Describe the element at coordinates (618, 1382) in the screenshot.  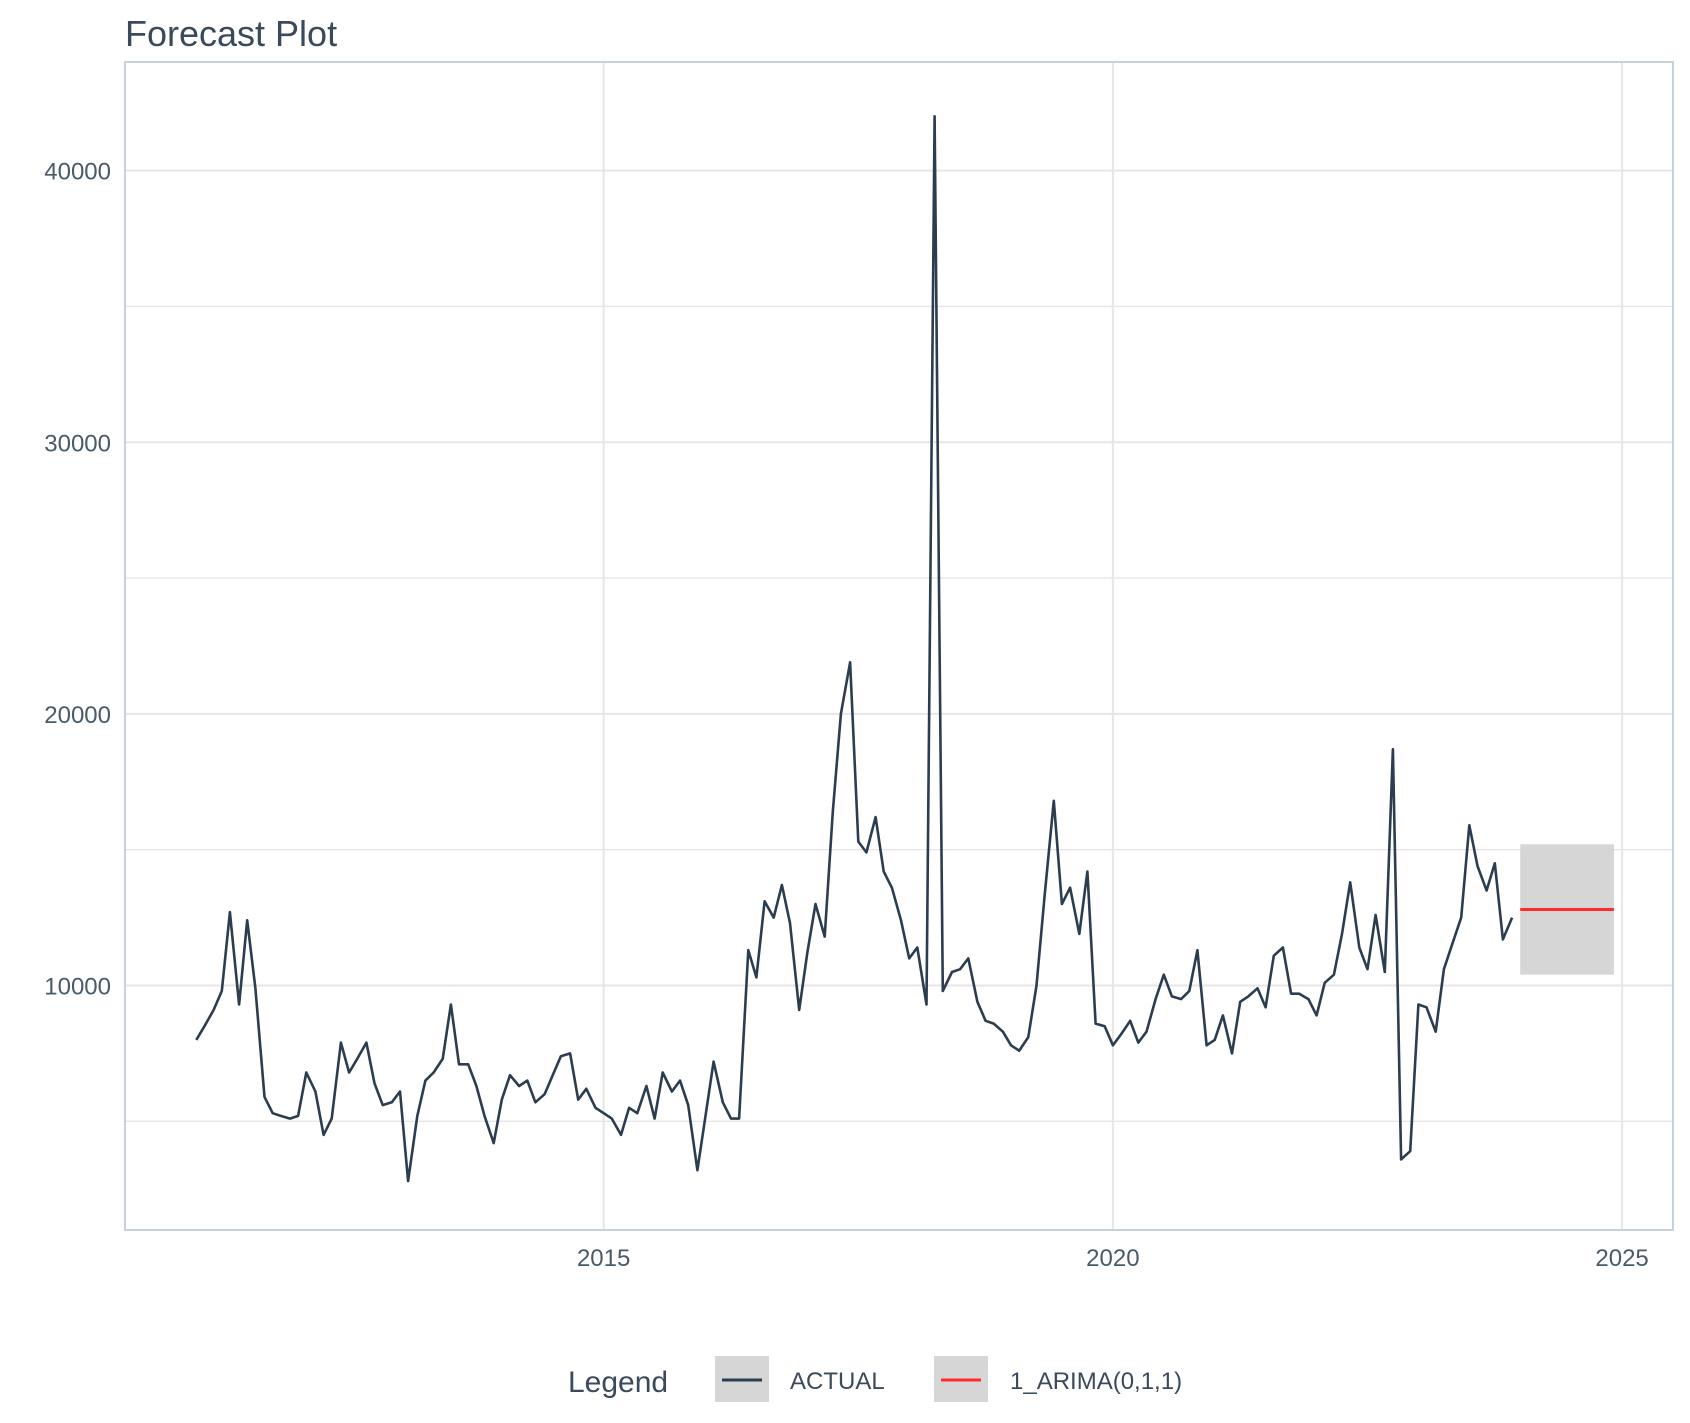
I see `legend-title: Legend` at that location.